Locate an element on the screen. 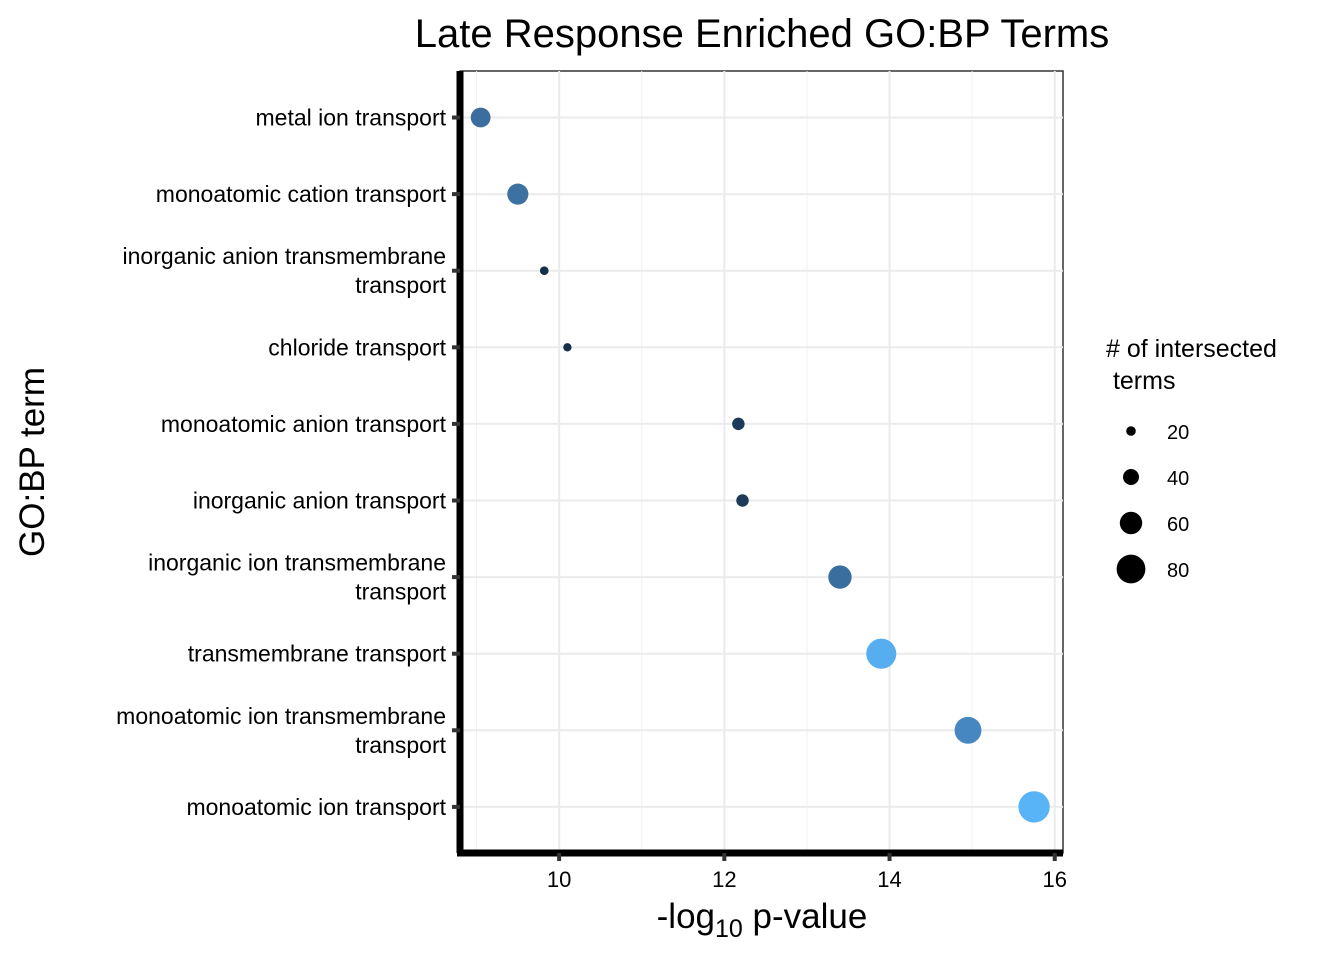 The image size is (1344, 960). y-tick-label: transmembrane transport is located at coordinates (317, 654).